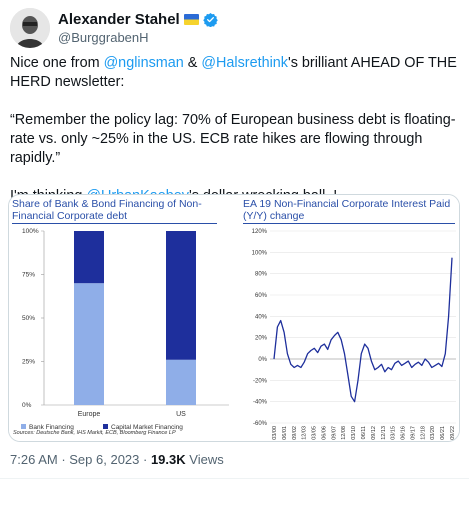 This screenshot has width=469, height=507. Describe the element at coordinates (305, 433) in the screenshot. I see `x-tick-label: 12/03` at that location.